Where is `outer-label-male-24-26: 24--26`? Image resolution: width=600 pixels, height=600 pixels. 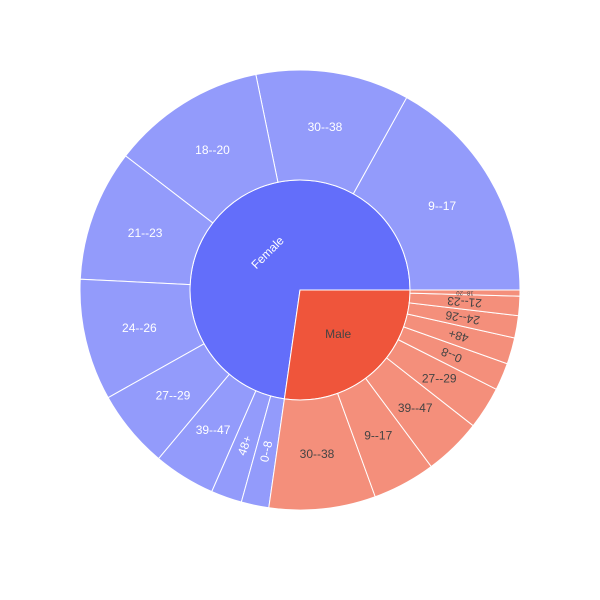
outer-label-male-24-26: 24--26 is located at coordinates (462, 318).